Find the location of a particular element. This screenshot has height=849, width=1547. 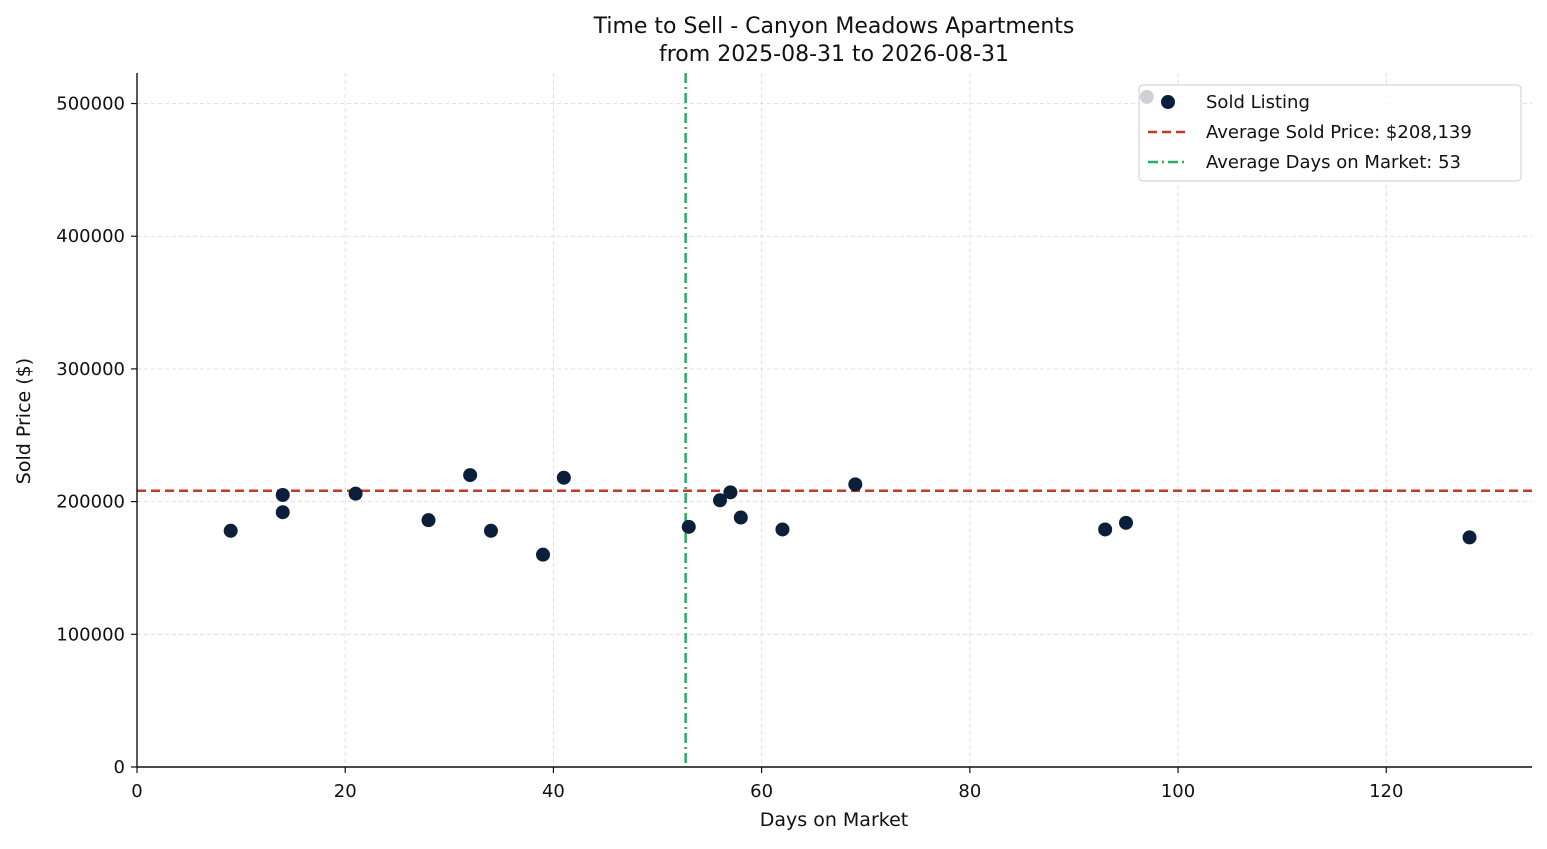

x-axis-label: Days on Market is located at coordinates (834, 820).